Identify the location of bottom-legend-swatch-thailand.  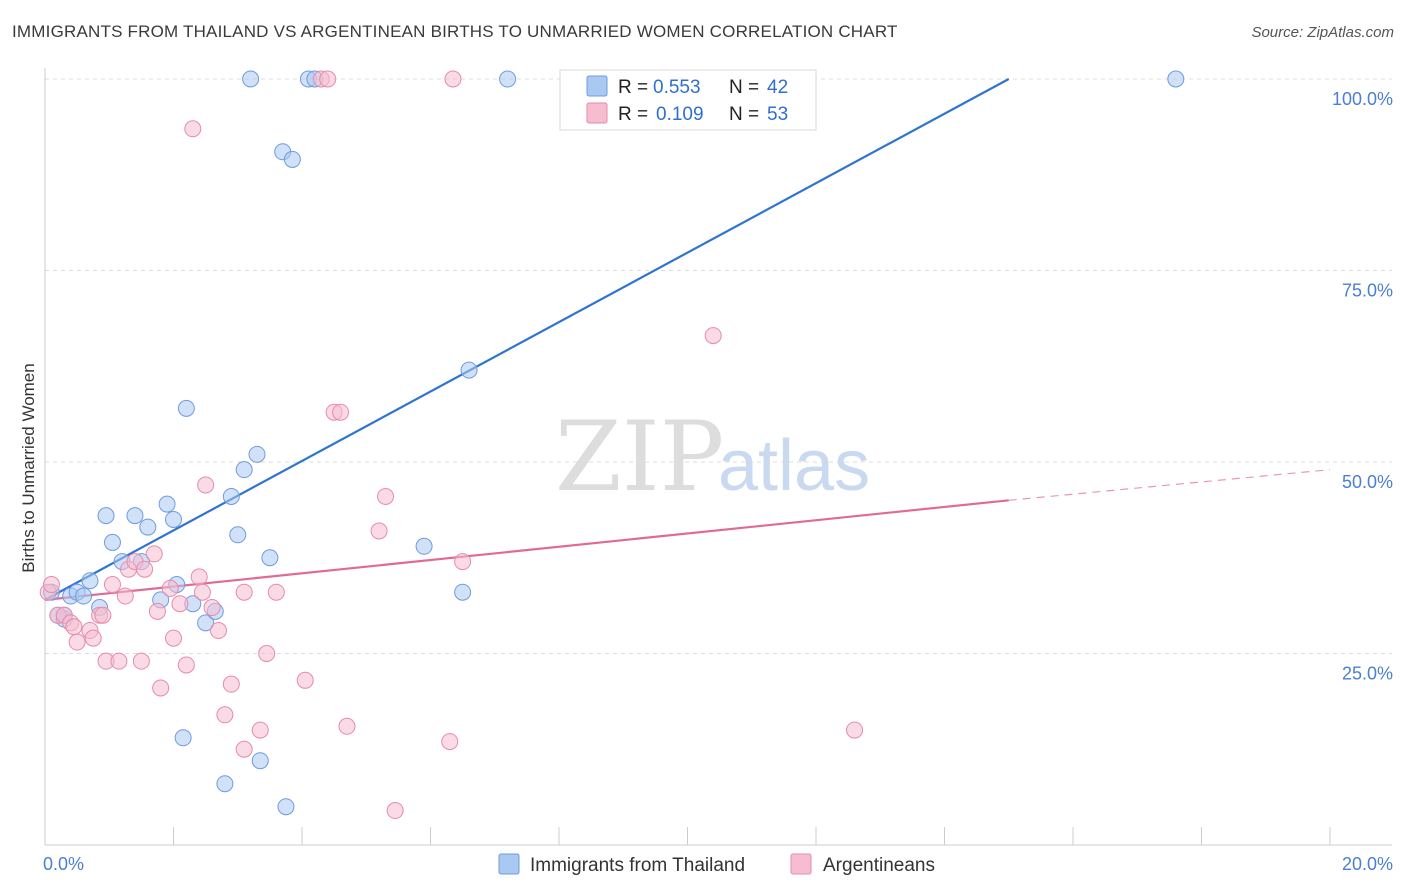
(509, 864).